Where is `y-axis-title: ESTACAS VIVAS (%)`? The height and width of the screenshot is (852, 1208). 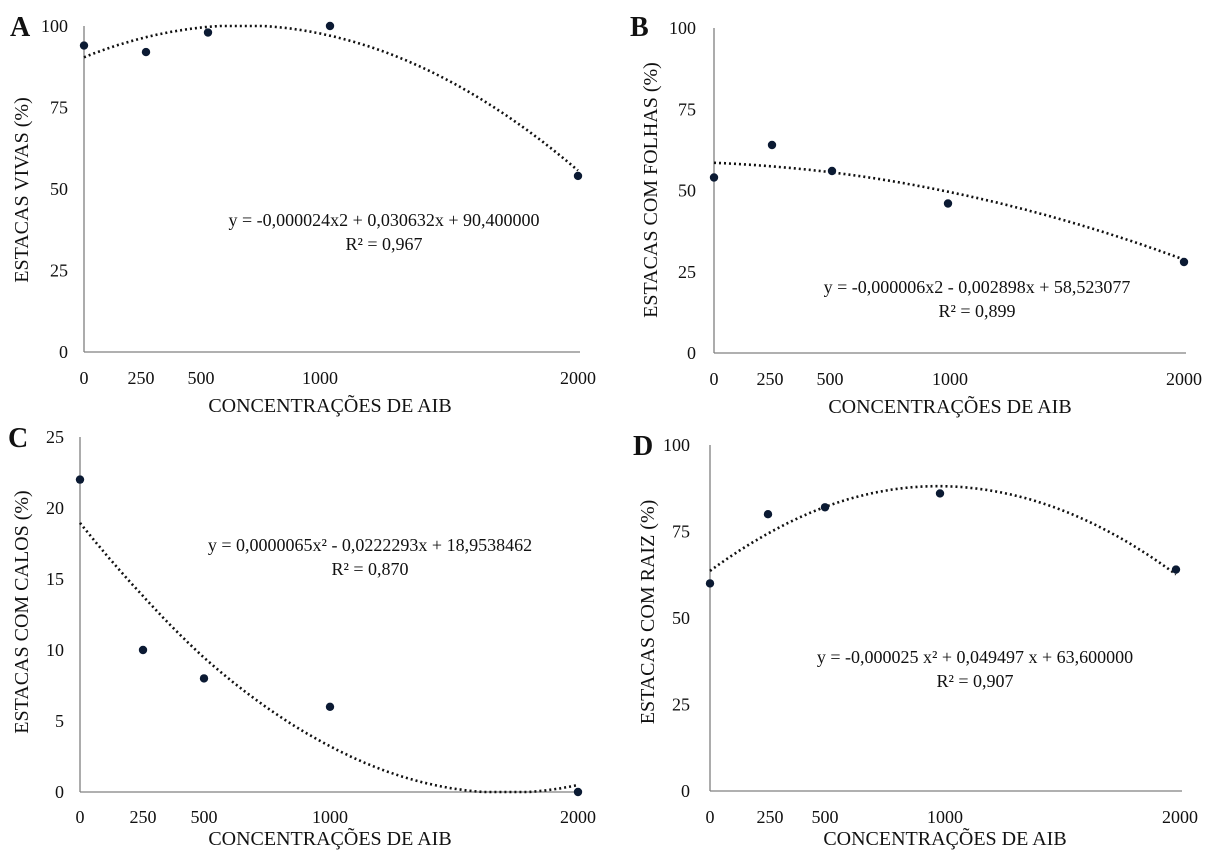
y-axis-title: ESTACAS VIVAS (%) is located at coordinates (22, 189).